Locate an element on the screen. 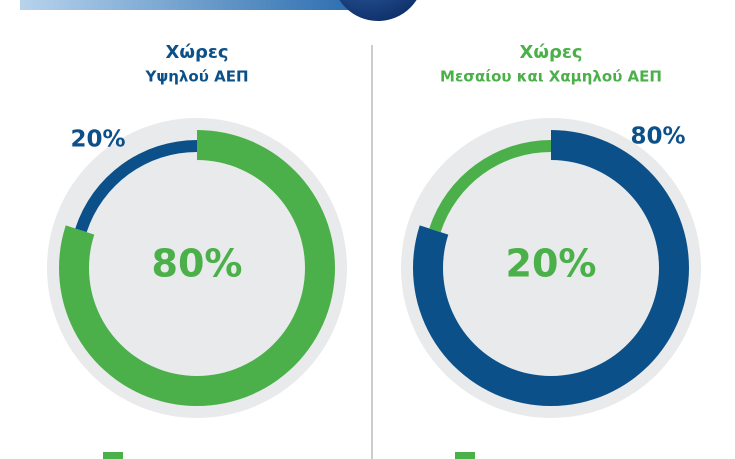 Image resolution: width=735 pixels, height=459 pixels. globe is located at coordinates (378, 10).